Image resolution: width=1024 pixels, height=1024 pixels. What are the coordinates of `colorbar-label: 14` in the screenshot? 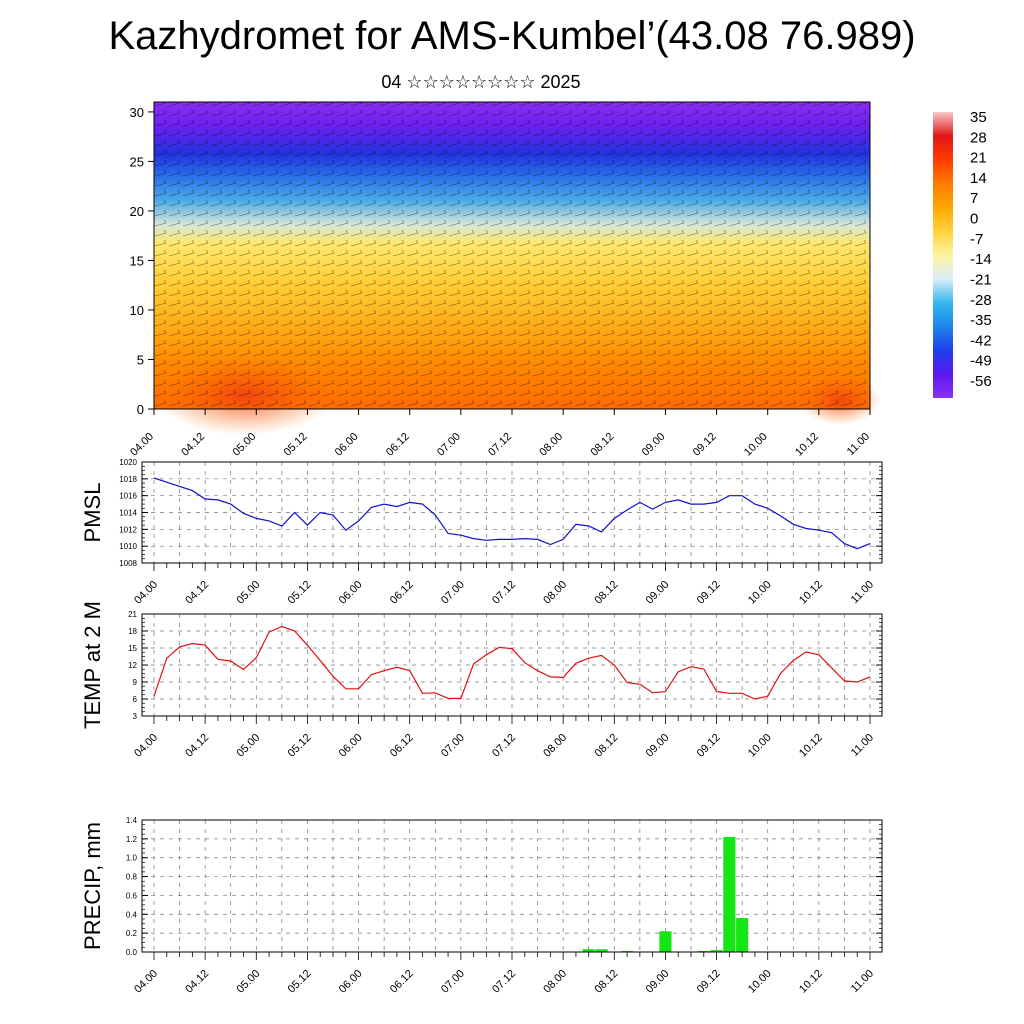 It's located at (978, 178).